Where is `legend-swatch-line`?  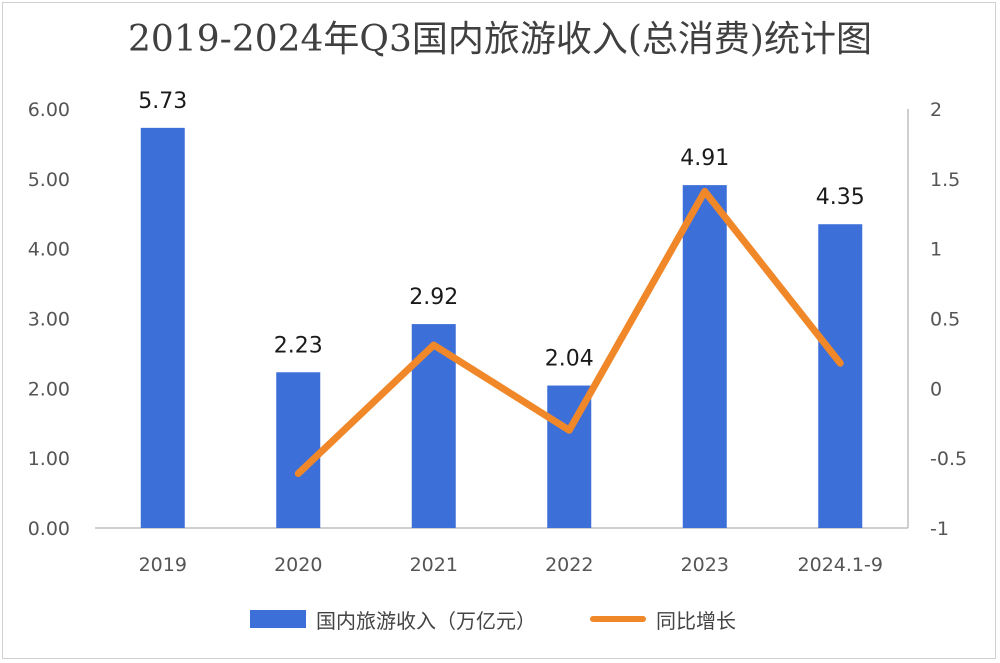 legend-swatch-line is located at coordinates (618, 619).